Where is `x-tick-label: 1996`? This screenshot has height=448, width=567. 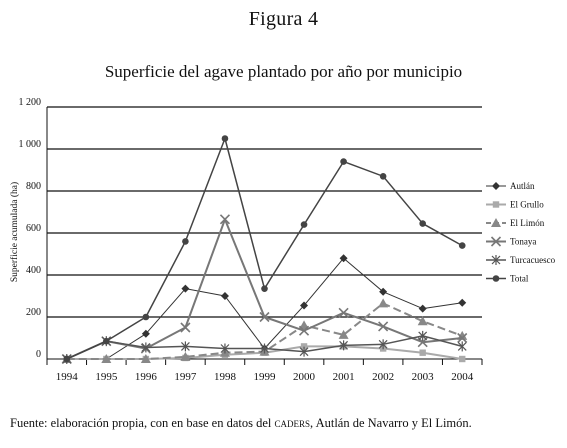
x-tick-label: 1996 is located at coordinates (146, 377).